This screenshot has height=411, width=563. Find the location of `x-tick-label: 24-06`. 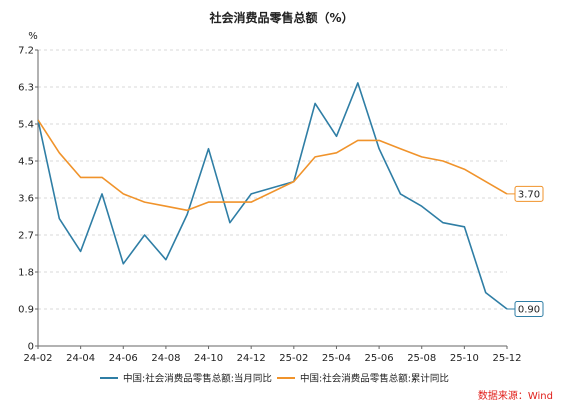

x-tick-label: 24-06 is located at coordinates (123, 358).